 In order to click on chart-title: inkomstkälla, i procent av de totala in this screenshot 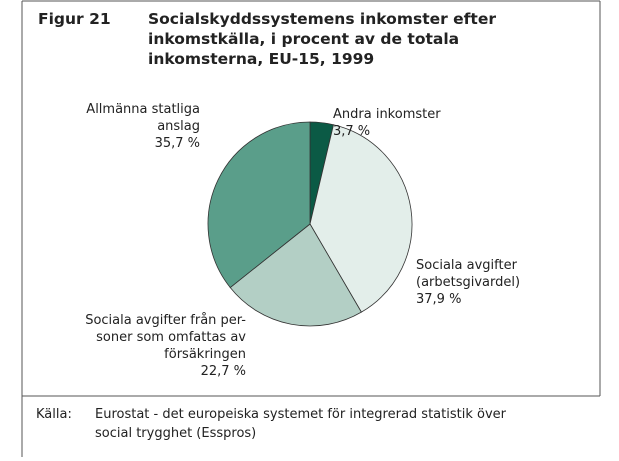, I will do `click(303, 39)`.